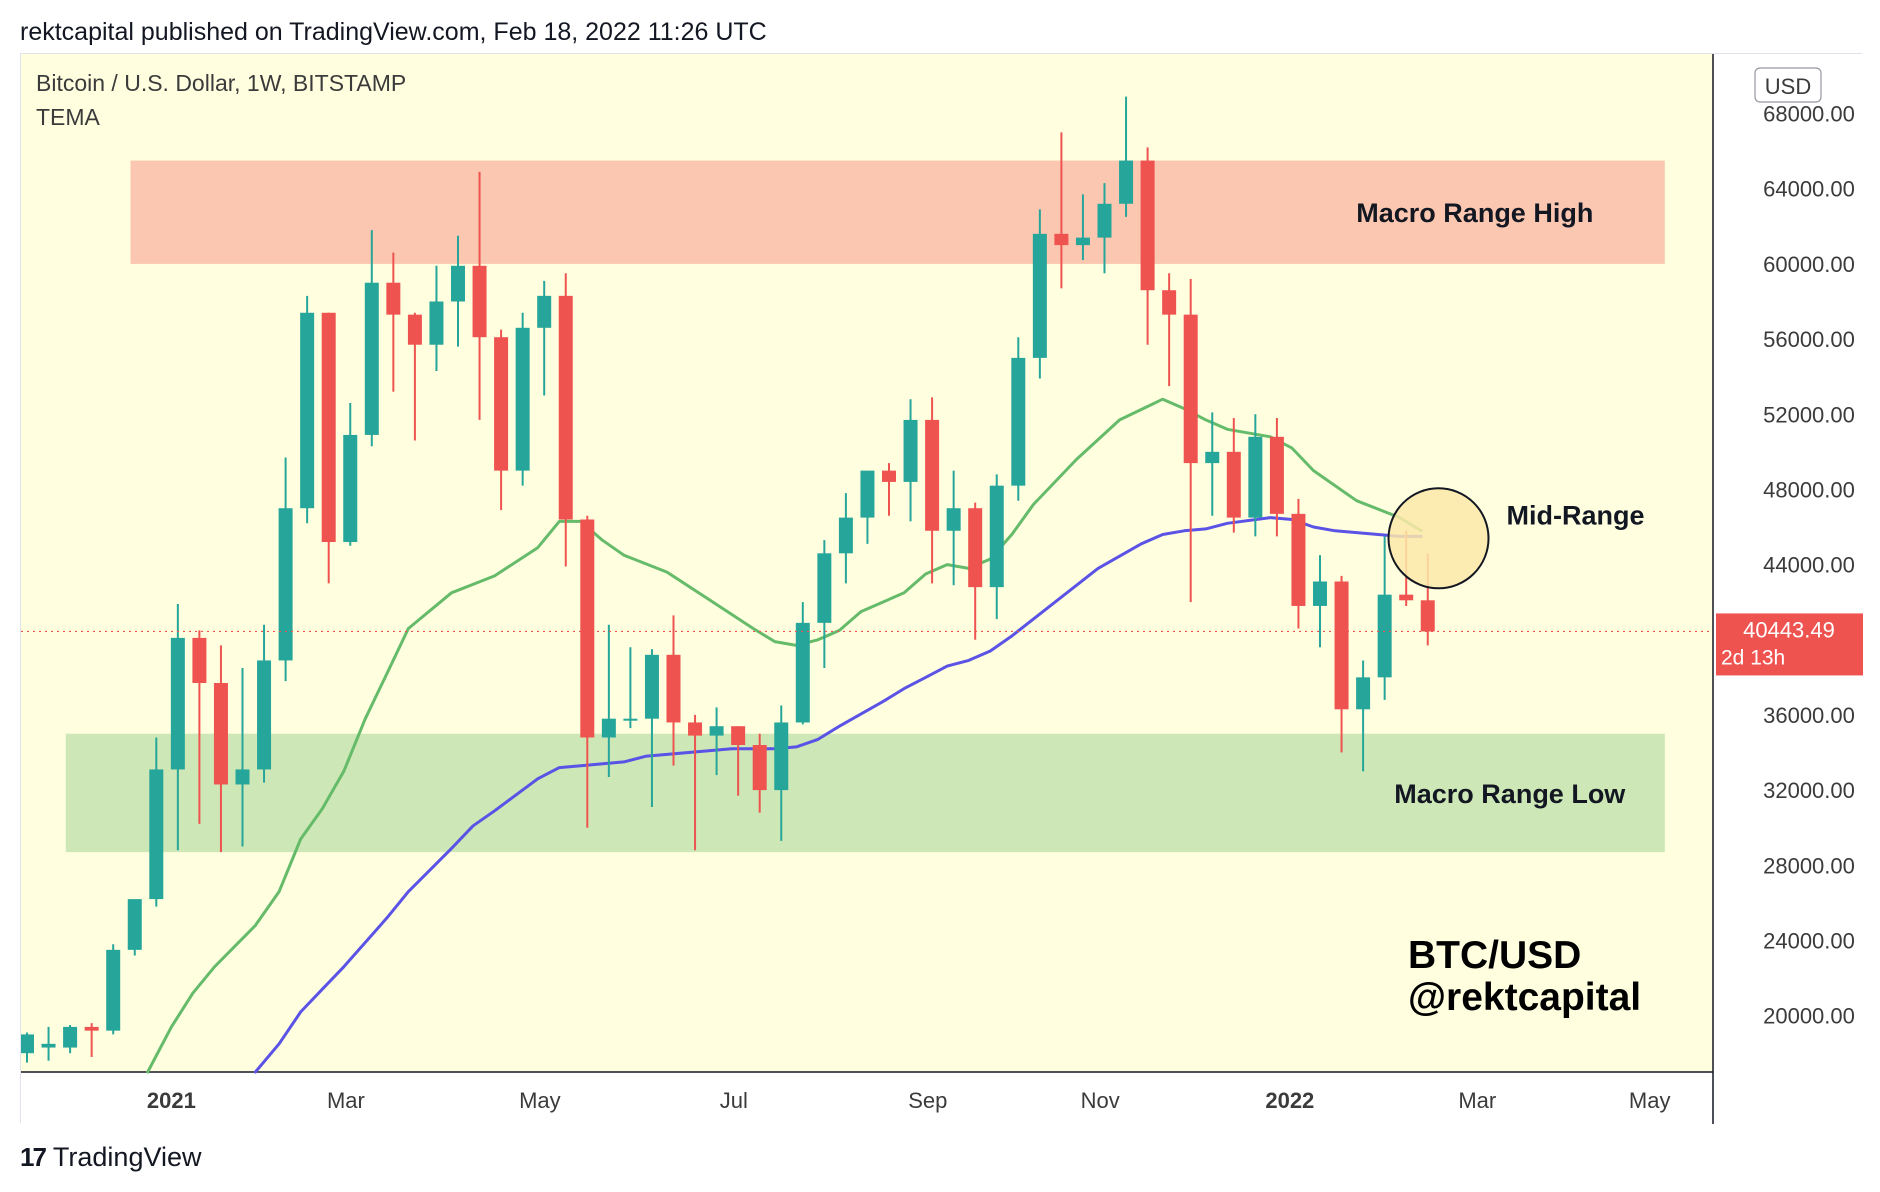 The height and width of the screenshot is (1192, 1880). I want to click on last-price-countdown: 2d 13h, so click(1753, 657).